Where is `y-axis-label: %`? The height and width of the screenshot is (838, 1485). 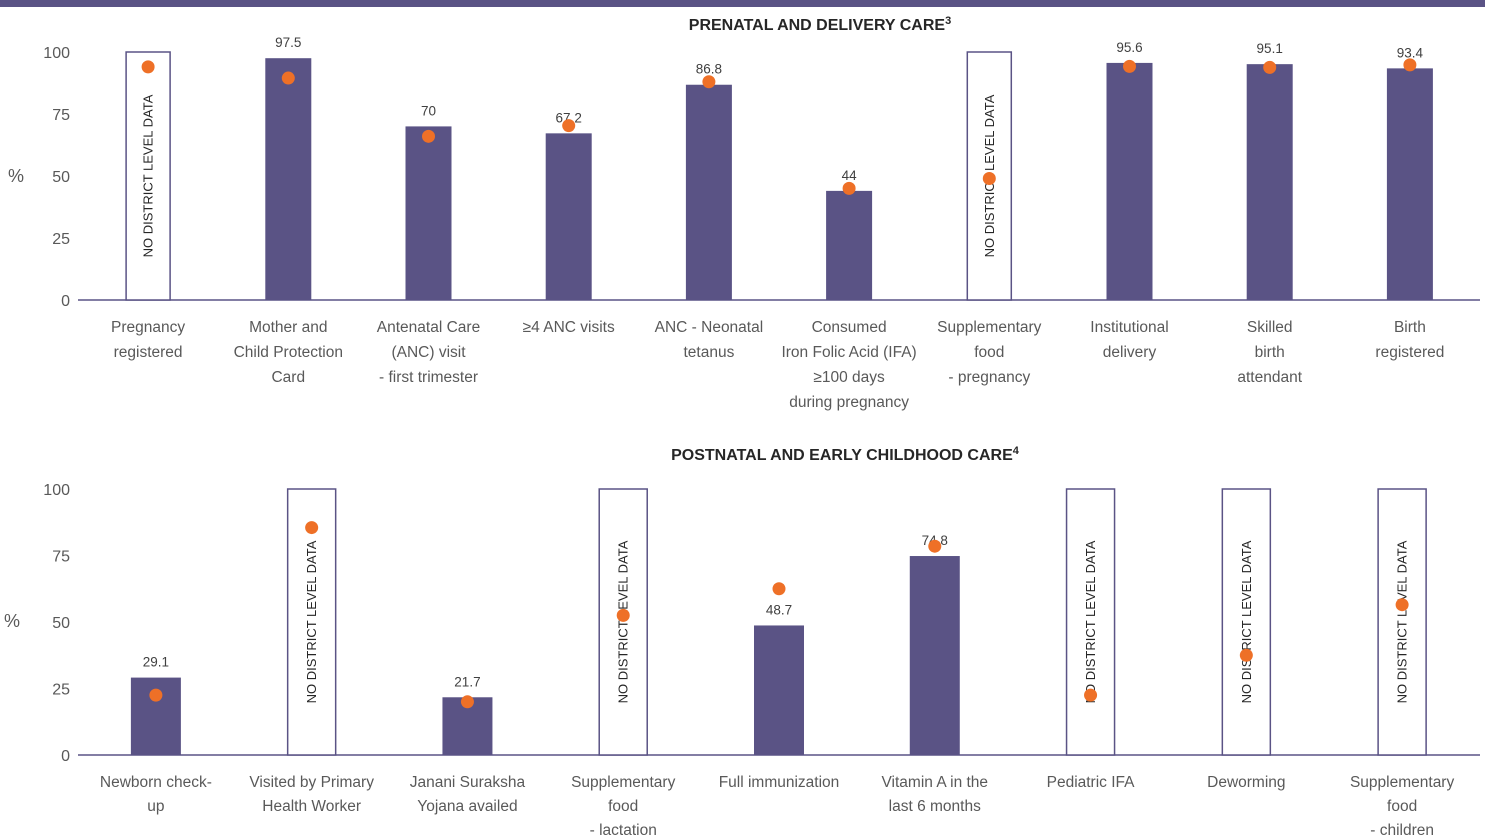
y-axis-label: % is located at coordinates (12, 621).